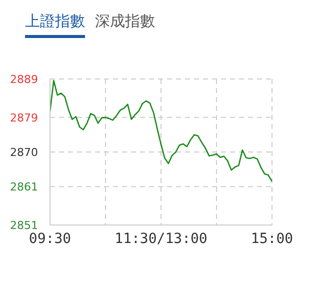 This screenshot has height=282, width=325. Describe the element at coordinates (24, 117) in the screenshot. I see `y-tick-label: 2879` at that location.